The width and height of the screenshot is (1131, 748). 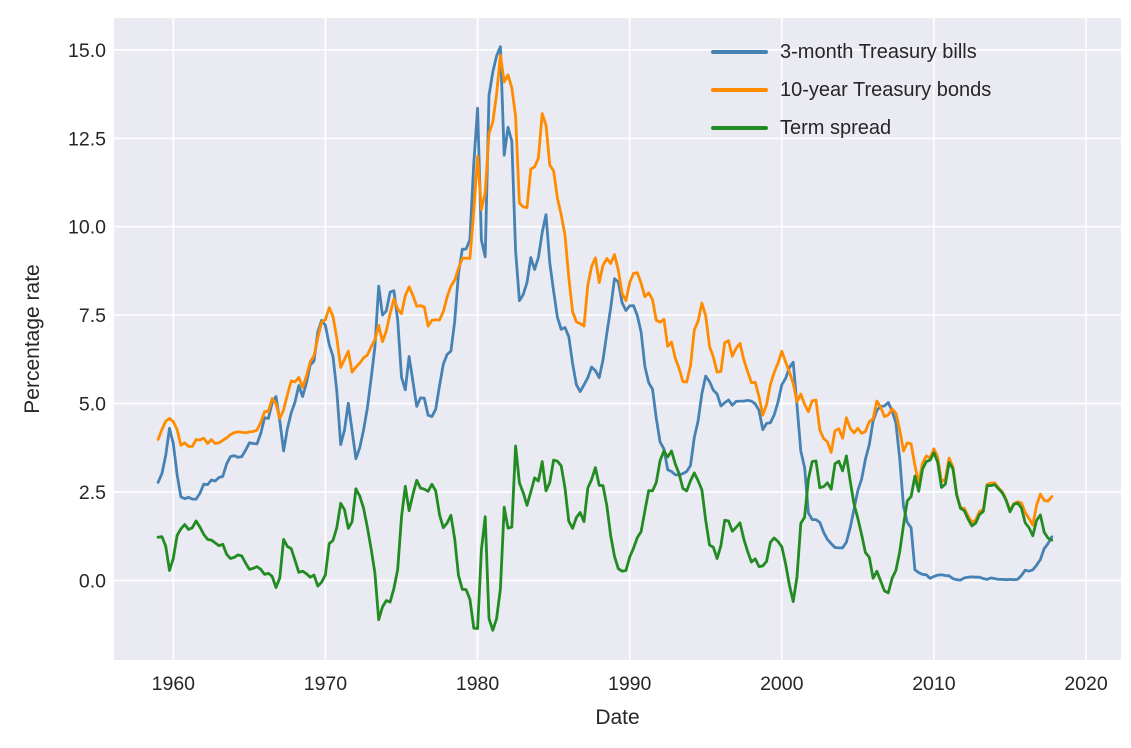 I want to click on legend-swatch-bonds, so click(x=739, y=90).